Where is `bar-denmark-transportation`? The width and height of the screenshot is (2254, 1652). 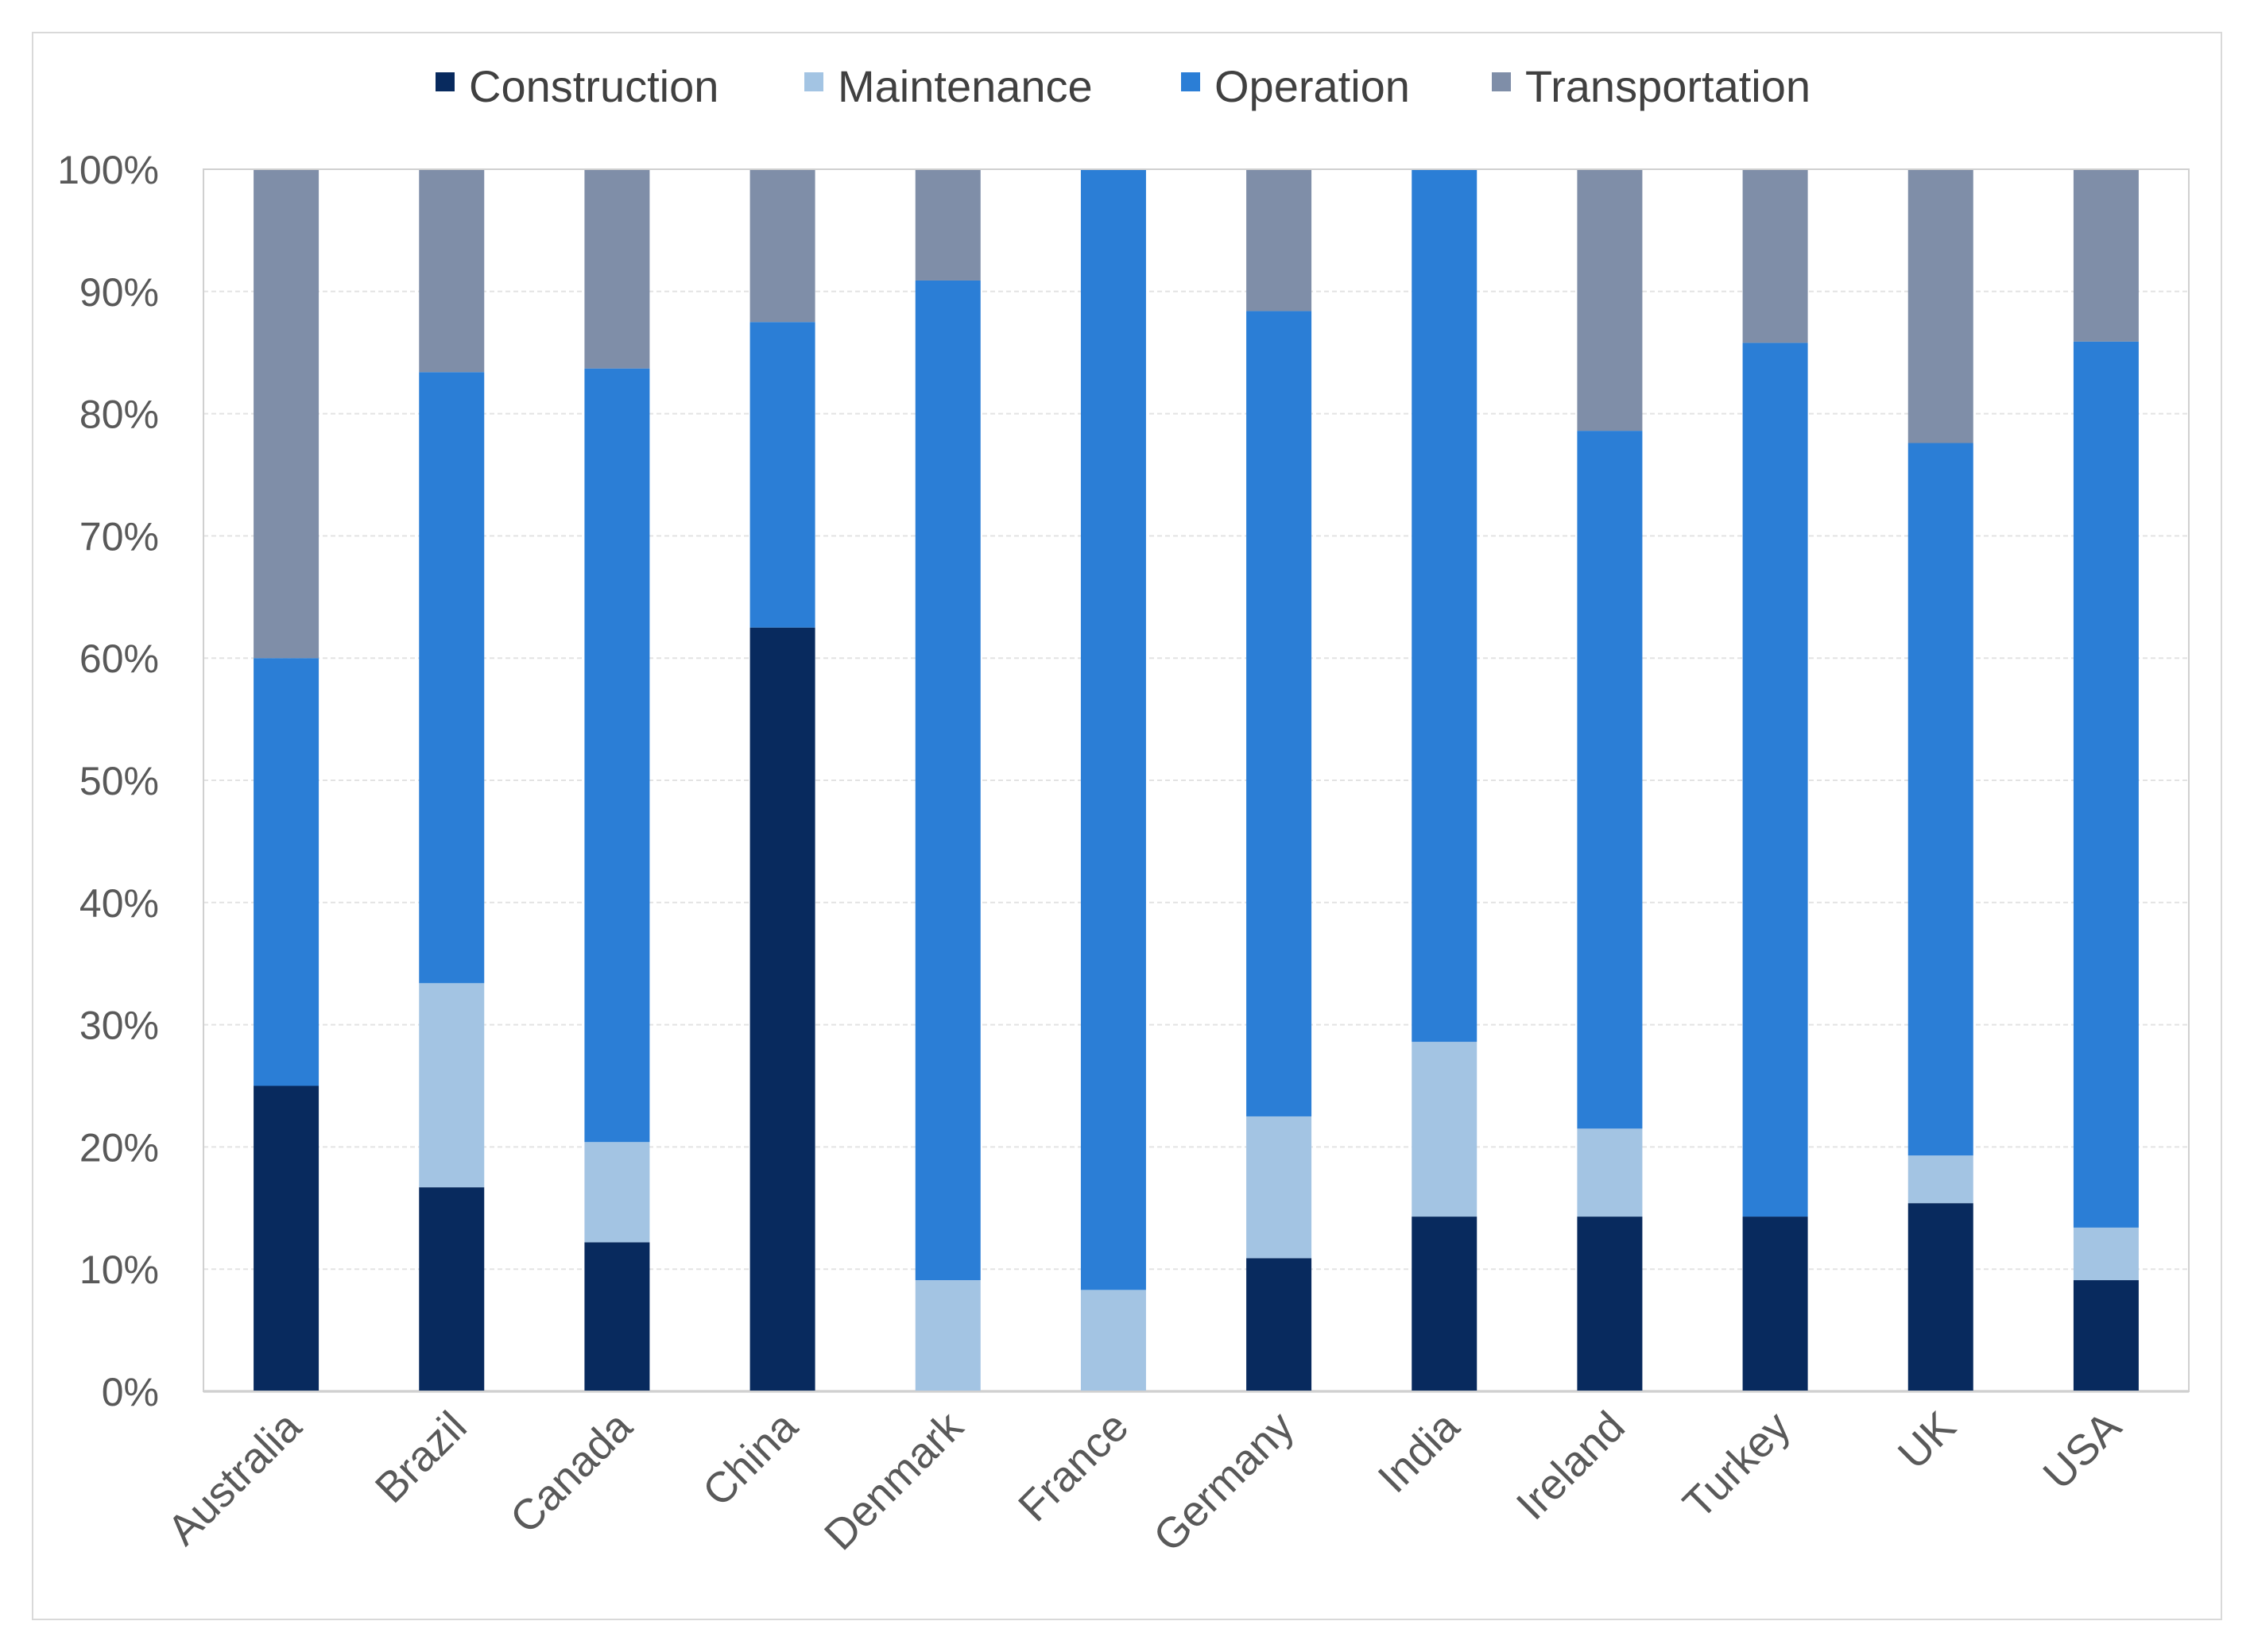
bar-denmark-transportation is located at coordinates (948, 224).